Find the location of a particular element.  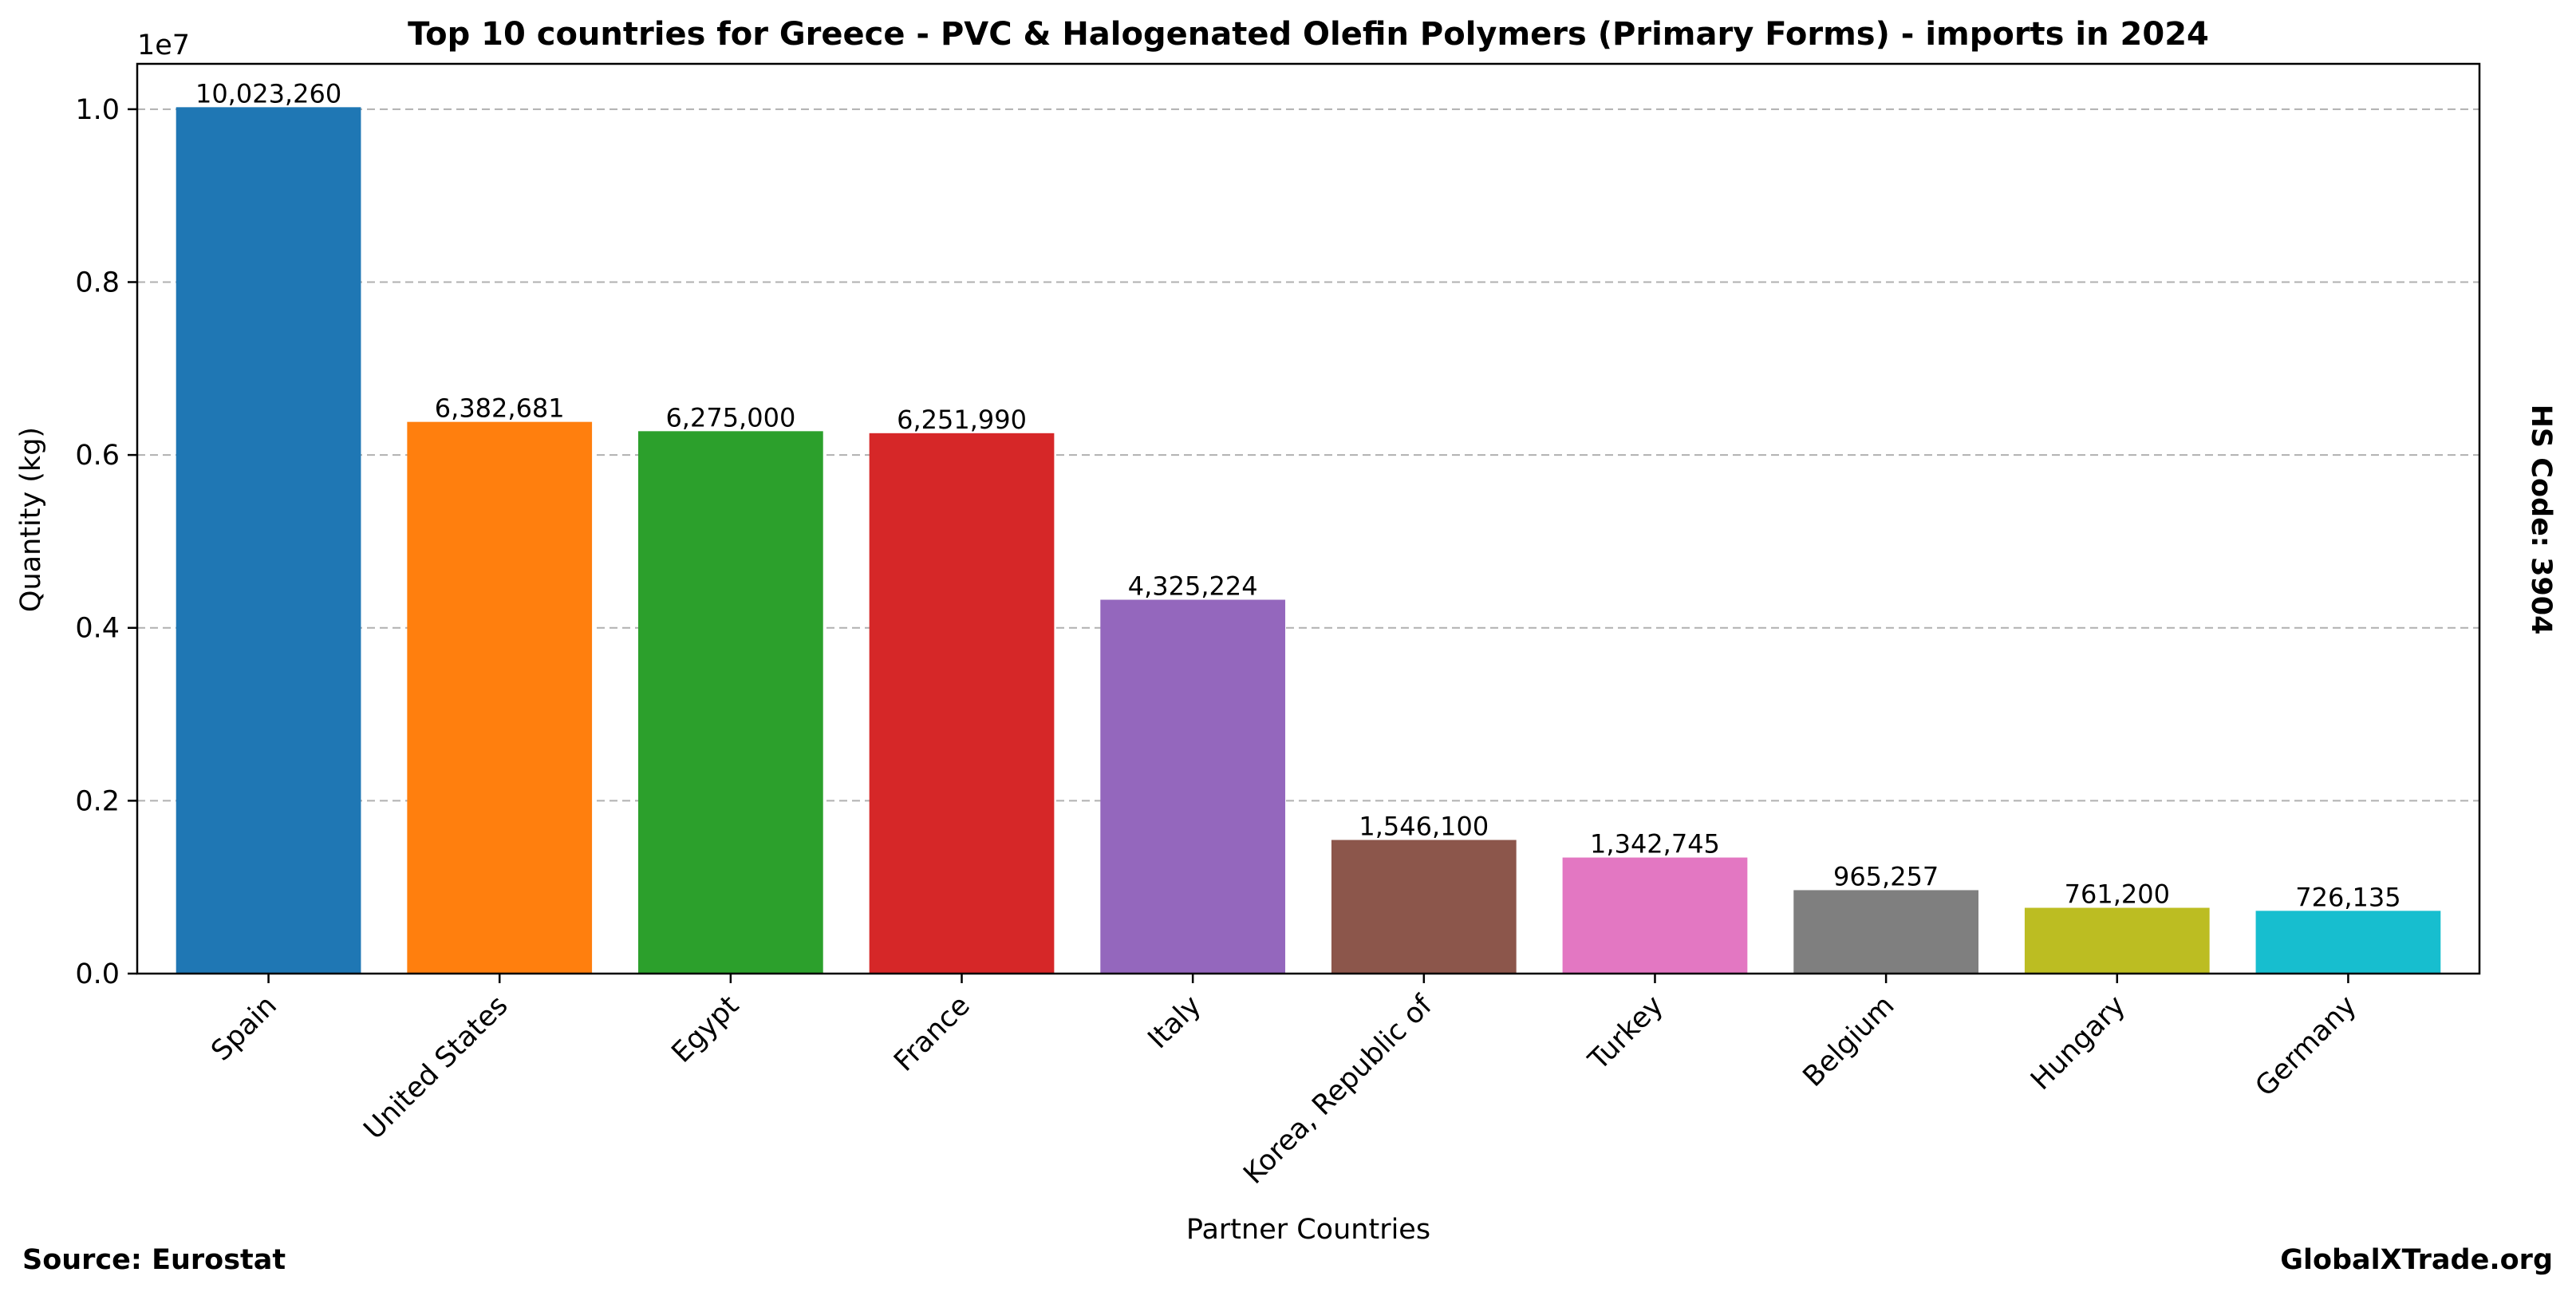

x-tick-label: Italy is located at coordinates (1175, 1023).